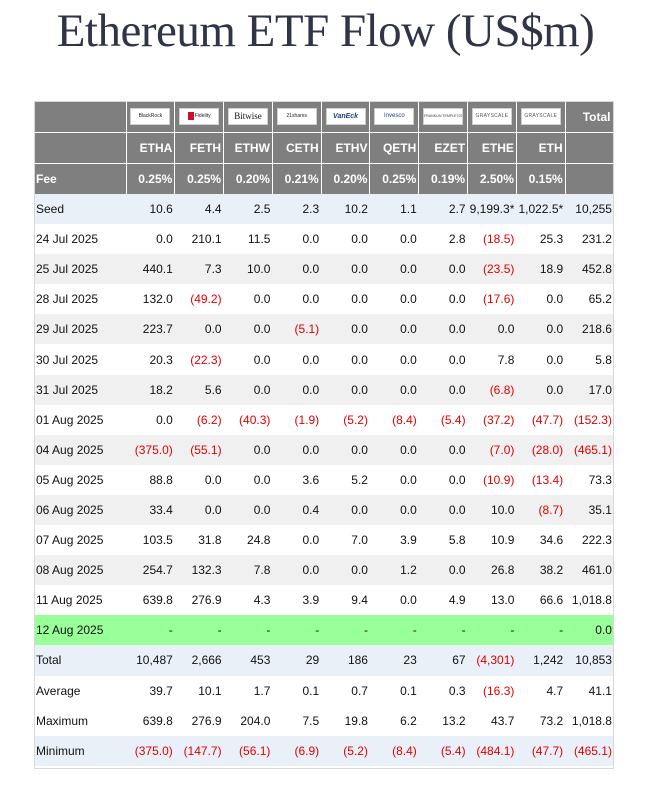  I want to click on summary-cell: 0.1, so click(394, 690).